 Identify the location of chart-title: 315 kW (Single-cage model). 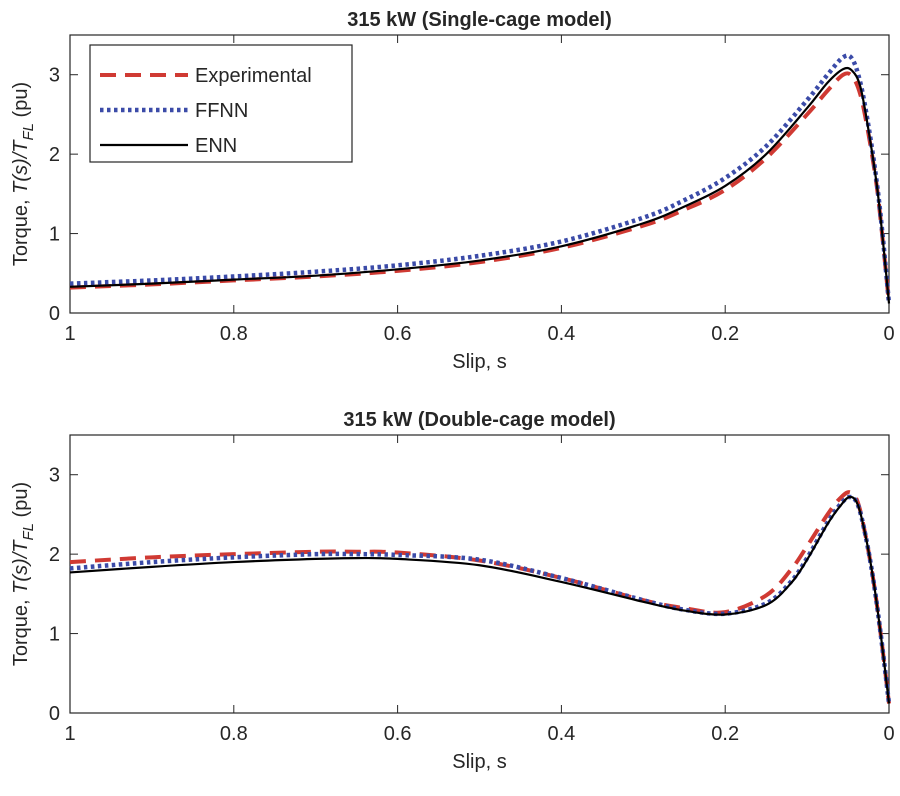
(479, 20).